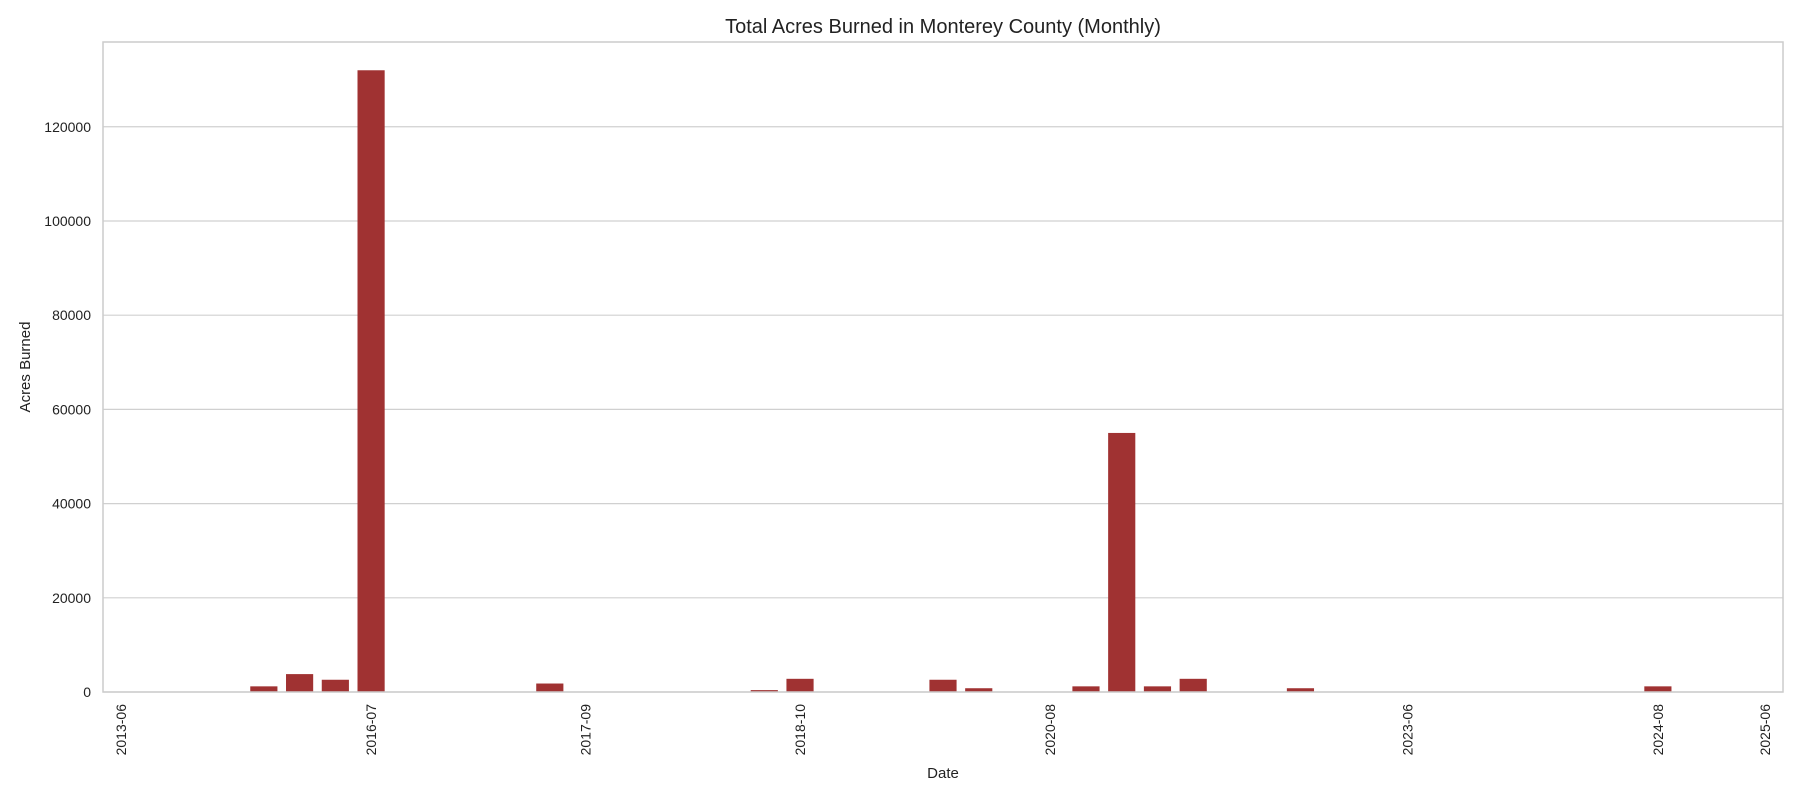  I want to click on x-axis-label: Date, so click(943, 773).